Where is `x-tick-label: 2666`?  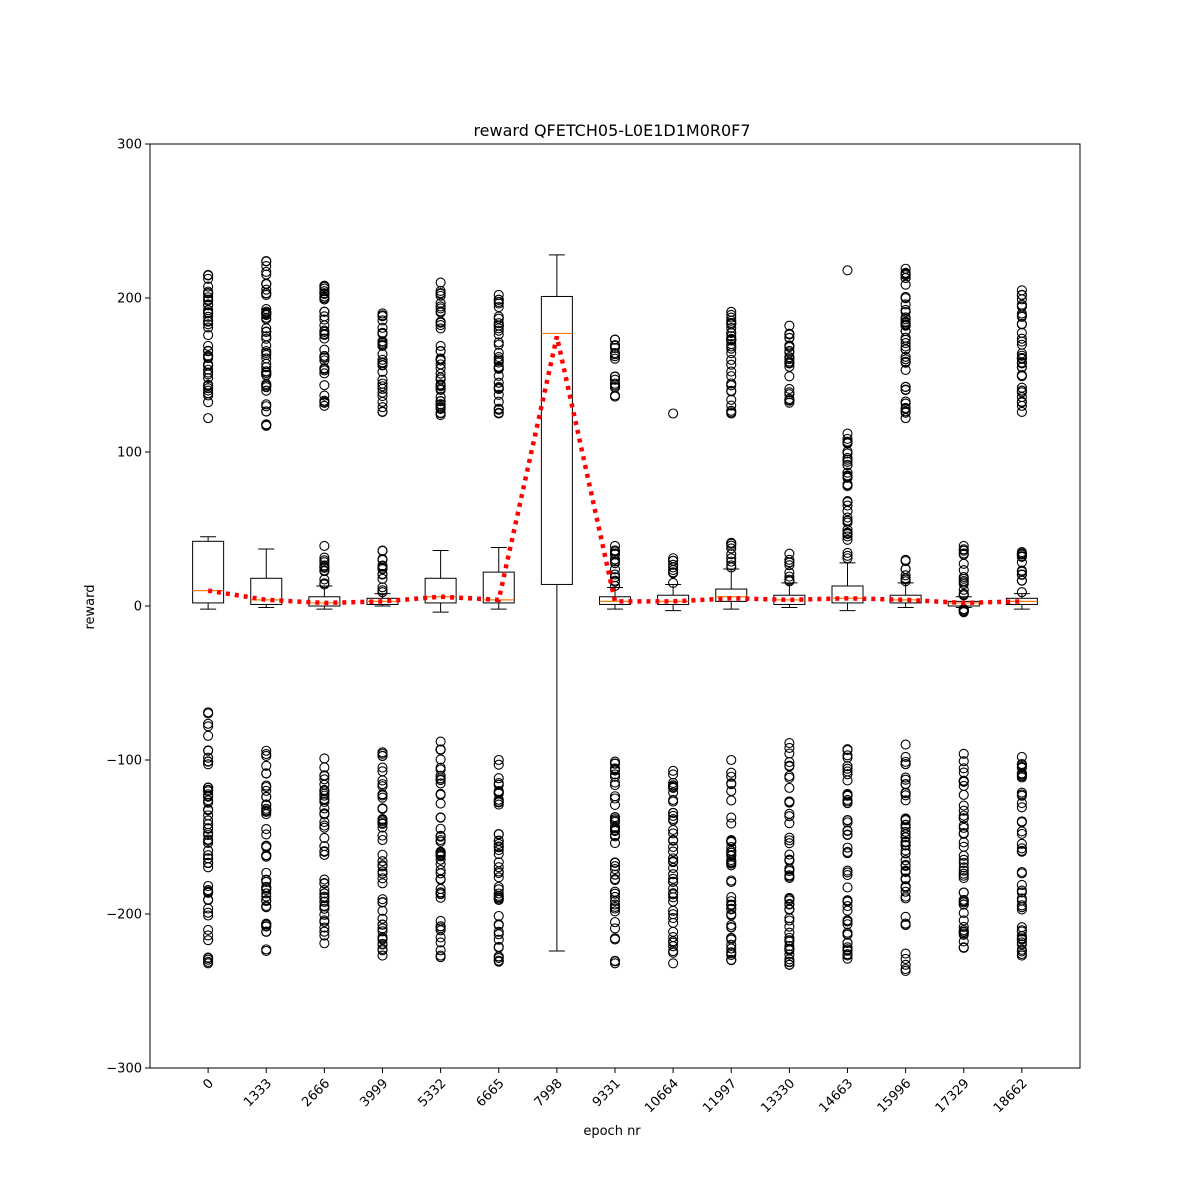 x-tick-label: 2666 is located at coordinates (316, 1093).